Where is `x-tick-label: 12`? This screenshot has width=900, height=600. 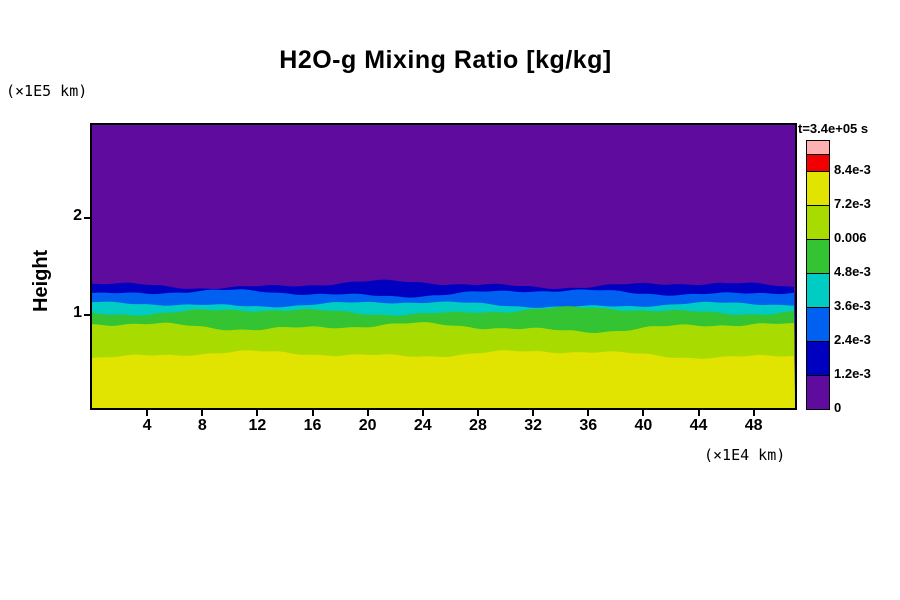 x-tick-label: 12 is located at coordinates (257, 425).